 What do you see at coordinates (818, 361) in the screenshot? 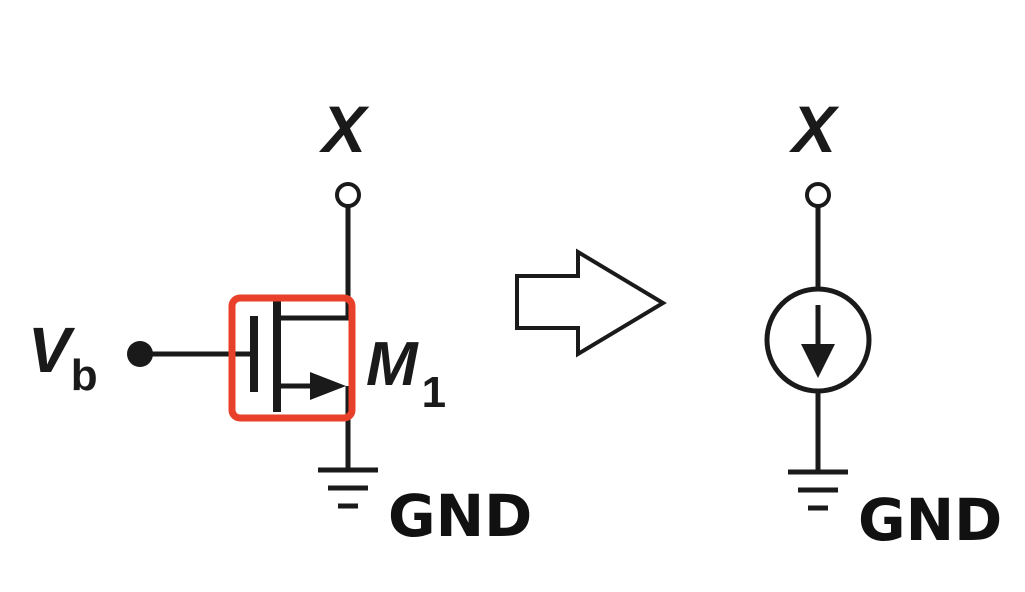
I see `current-arrow-down-icon` at bounding box center [818, 361].